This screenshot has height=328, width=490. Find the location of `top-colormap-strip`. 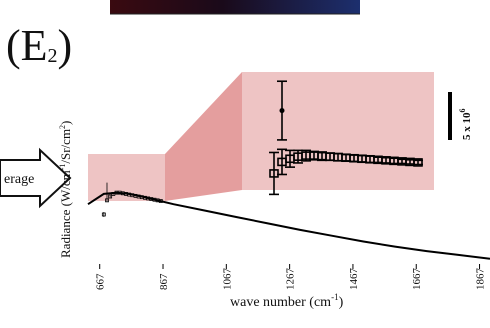

top-colormap-strip is located at coordinates (235, 7).